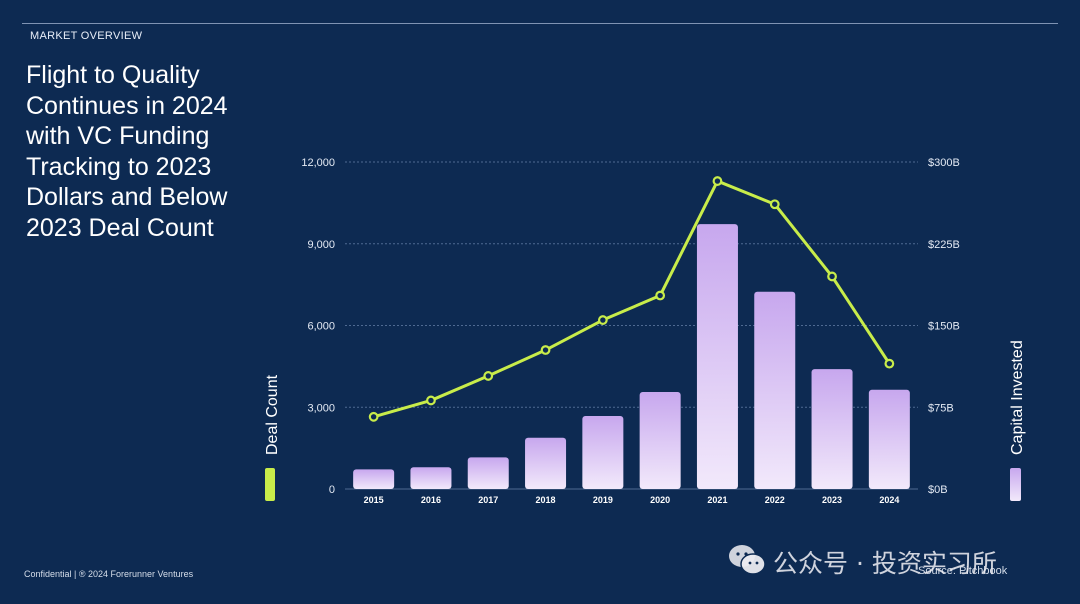 The height and width of the screenshot is (604, 1080). Describe the element at coordinates (938, 490) in the screenshot. I see `right-axis-tick: $0B` at that location.